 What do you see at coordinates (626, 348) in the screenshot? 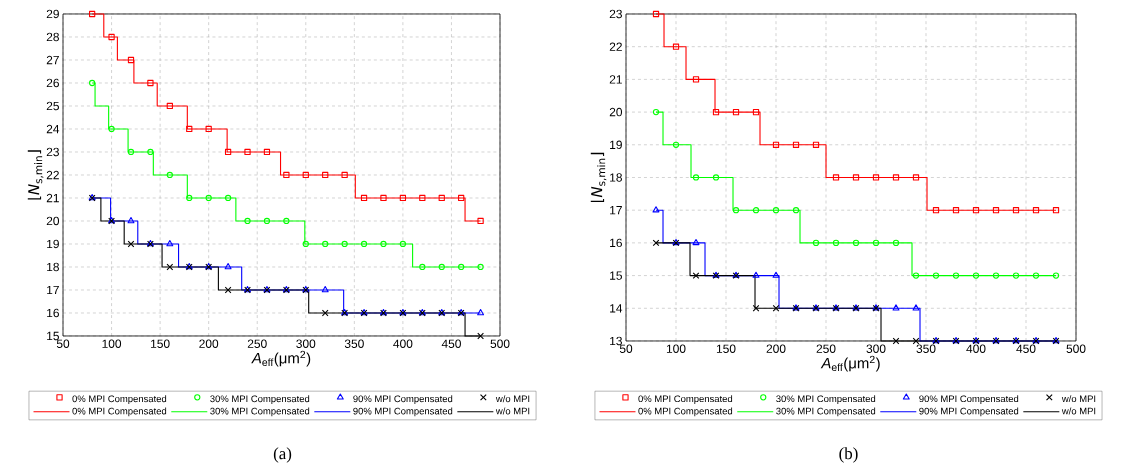
I see `x-tick-label: 50` at bounding box center [626, 348].